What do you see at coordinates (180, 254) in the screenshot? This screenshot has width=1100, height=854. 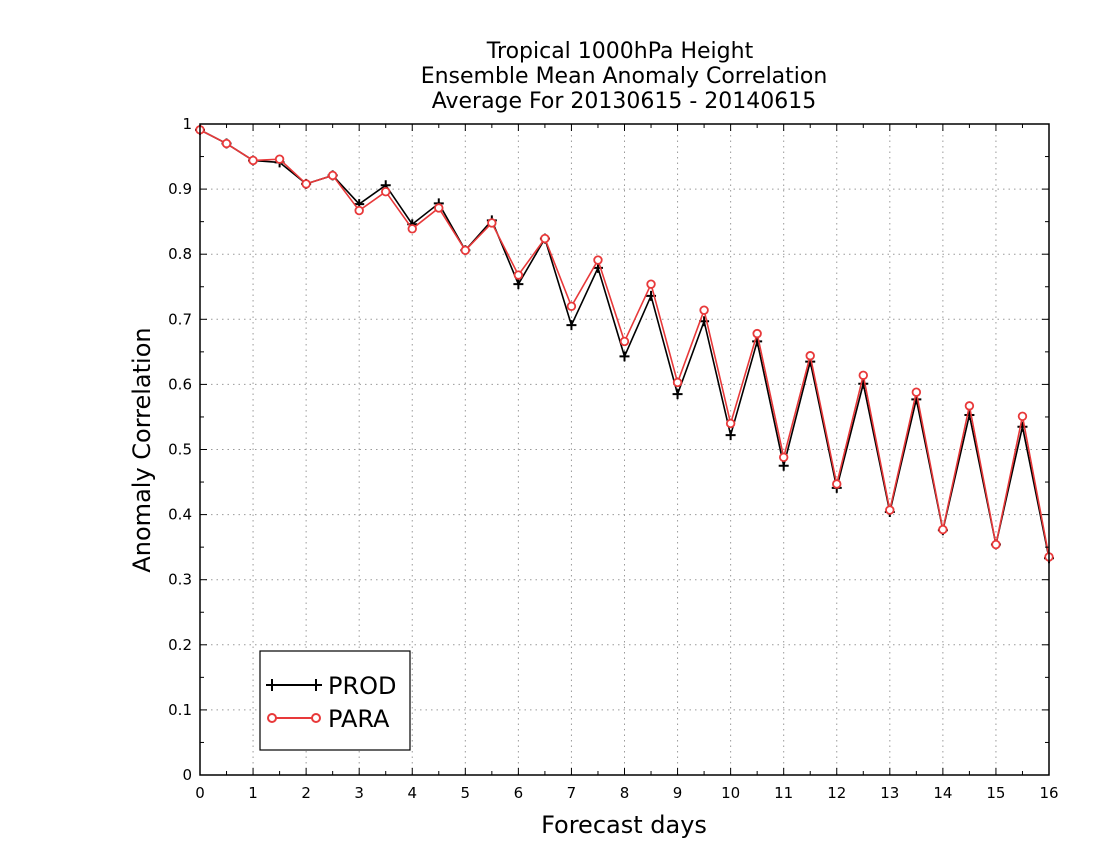 I see `y-tick-label: 0.8` at bounding box center [180, 254].